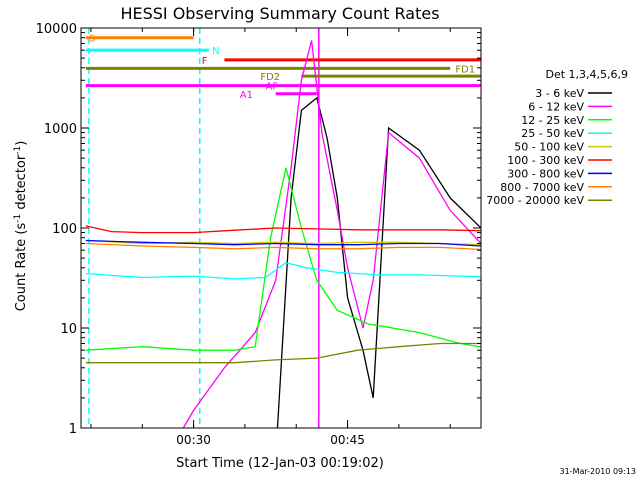  I want to click on legend-label-1: 6 - 12 keV, so click(556, 106).